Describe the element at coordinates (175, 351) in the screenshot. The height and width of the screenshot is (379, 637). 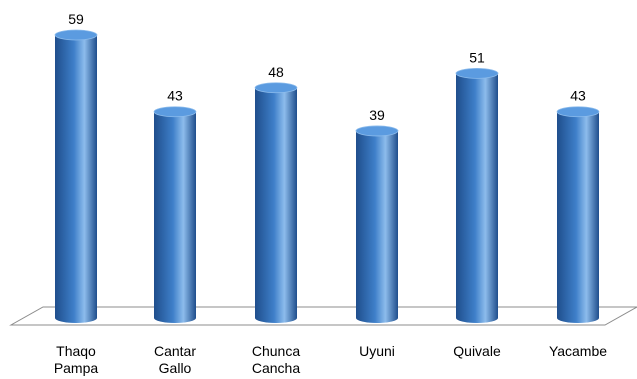
I see `category-label-line: Cantar` at that location.